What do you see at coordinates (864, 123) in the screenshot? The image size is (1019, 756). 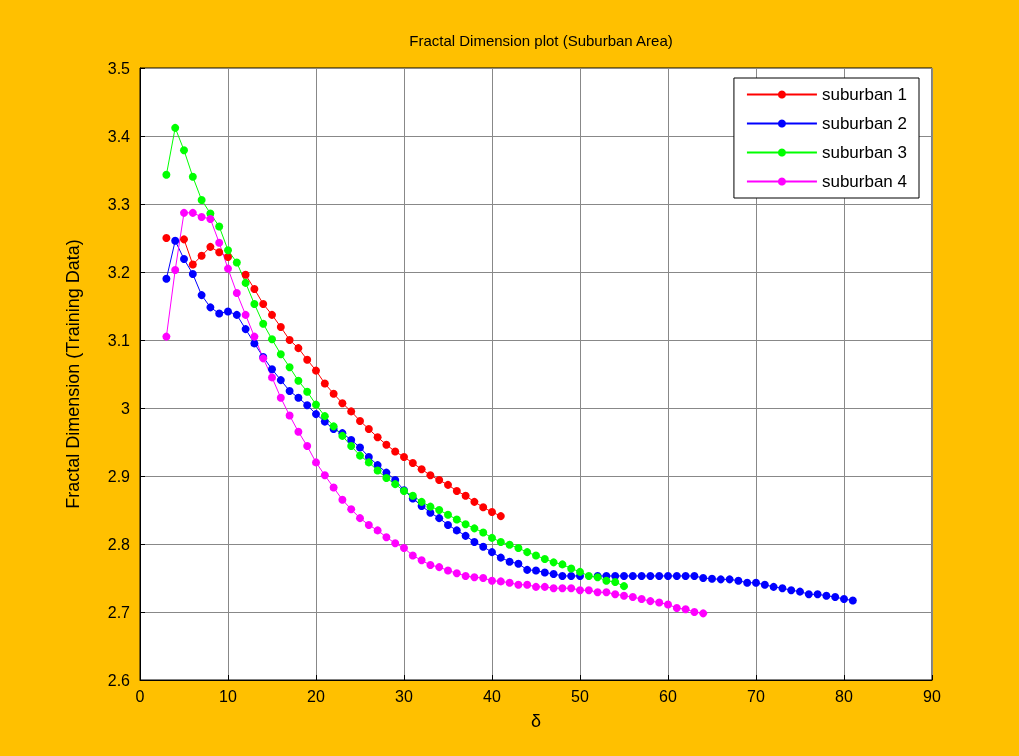 I see `legend-label: suburban 2` at bounding box center [864, 123].